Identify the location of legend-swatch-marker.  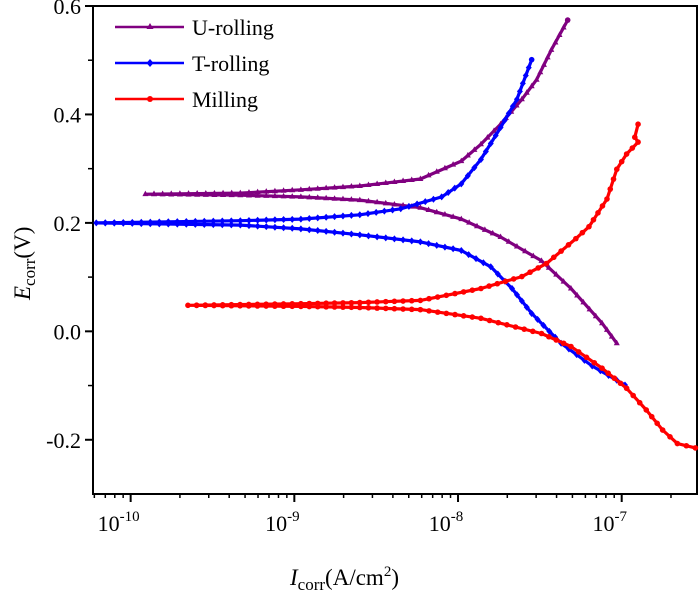
(150, 99).